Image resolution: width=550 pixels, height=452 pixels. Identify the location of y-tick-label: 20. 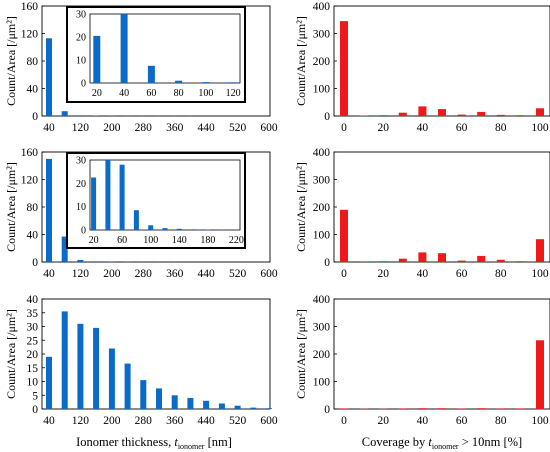
(33, 355).